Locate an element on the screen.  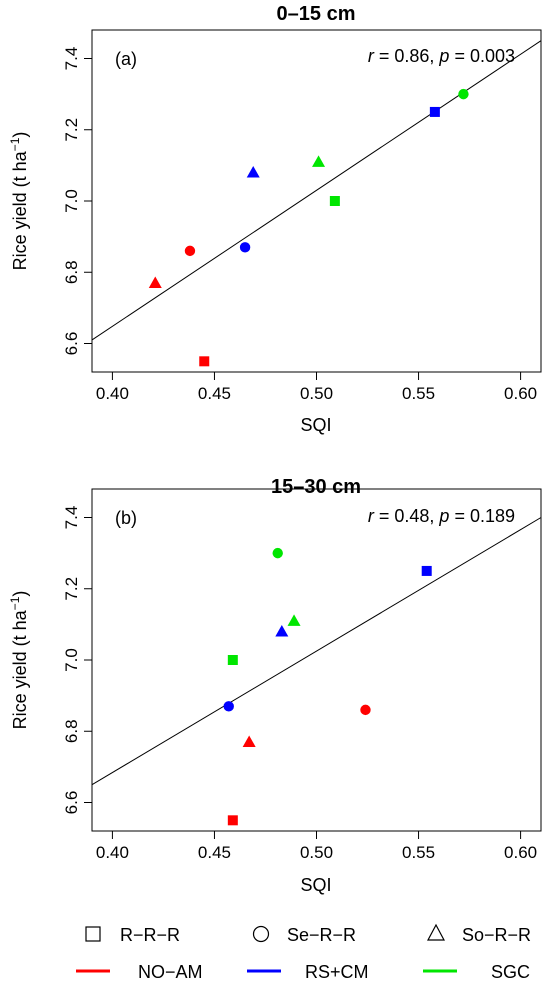
legend-item-r-r-r: R−R−R is located at coordinates (132, 935).